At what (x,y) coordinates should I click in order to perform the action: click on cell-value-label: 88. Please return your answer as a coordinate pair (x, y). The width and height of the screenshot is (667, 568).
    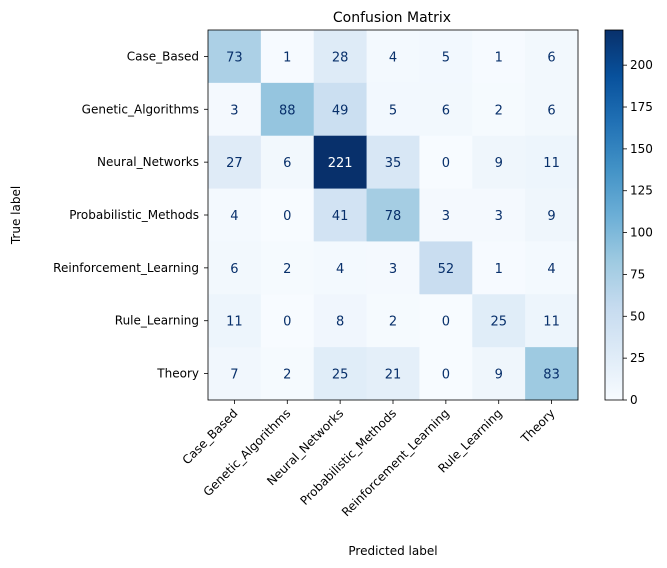
    Looking at the image, I should click on (287, 110).